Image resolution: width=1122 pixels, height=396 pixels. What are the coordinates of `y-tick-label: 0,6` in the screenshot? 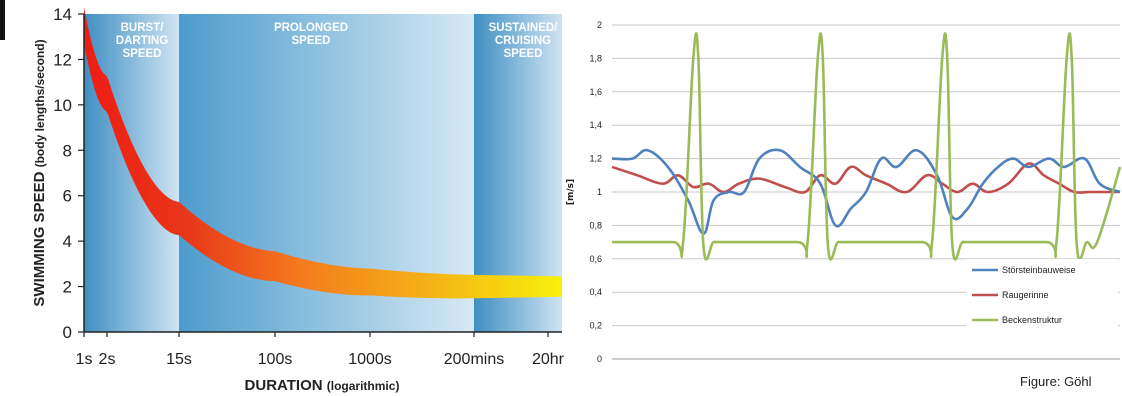 It's located at (595, 259).